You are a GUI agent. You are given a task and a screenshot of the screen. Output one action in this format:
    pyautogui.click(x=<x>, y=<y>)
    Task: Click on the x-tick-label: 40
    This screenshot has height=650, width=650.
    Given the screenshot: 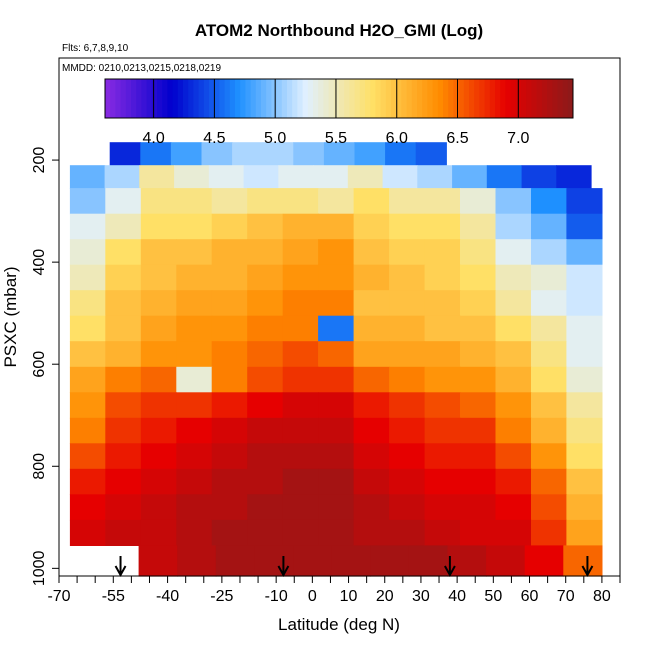 What is the action you would take?
    pyautogui.click(x=457, y=596)
    